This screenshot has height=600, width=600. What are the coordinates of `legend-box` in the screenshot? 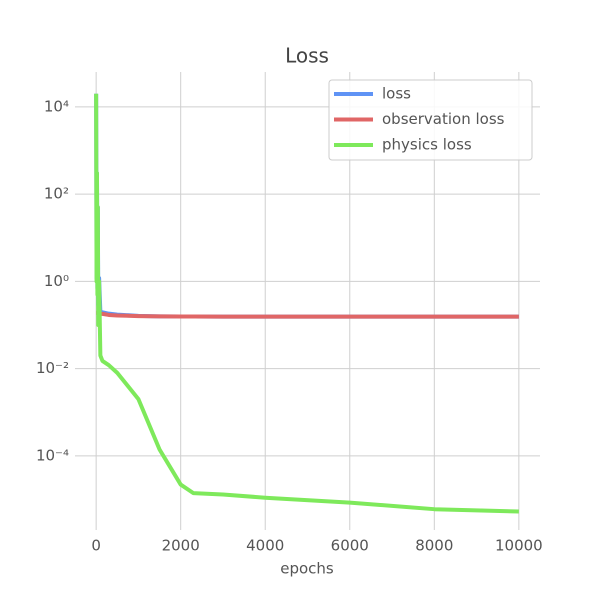 It's located at (430, 120).